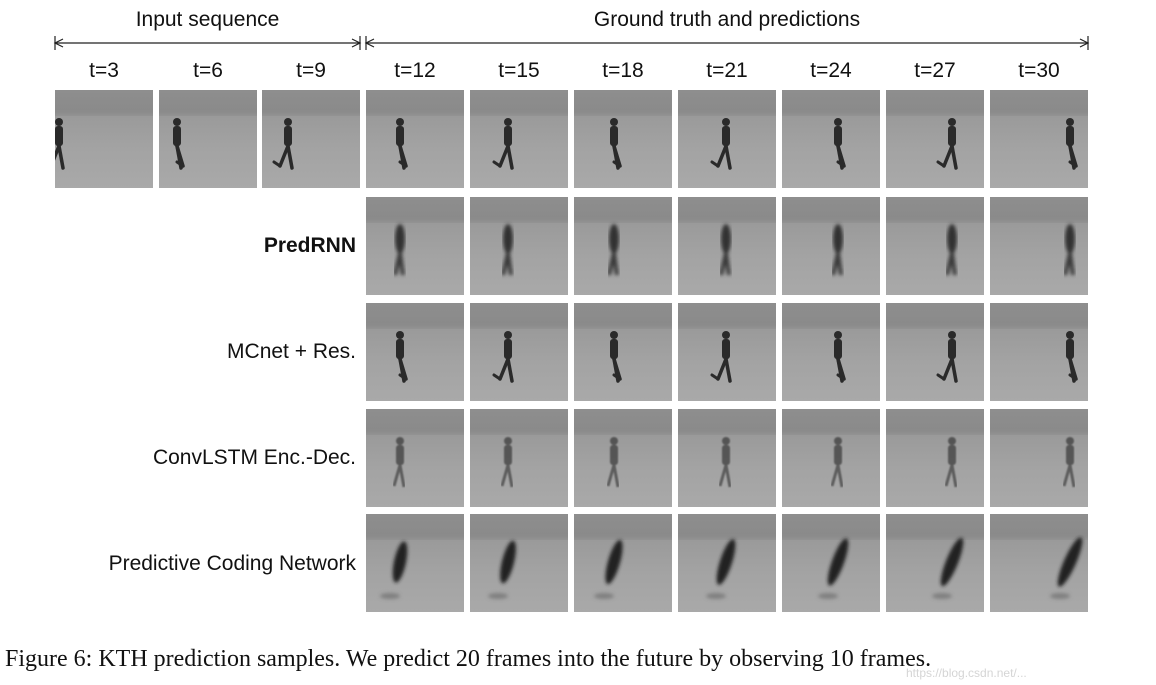 The width and height of the screenshot is (1156, 685). Describe the element at coordinates (309, 245) in the screenshot. I see `row-label-predrnn: PredRNN` at that location.